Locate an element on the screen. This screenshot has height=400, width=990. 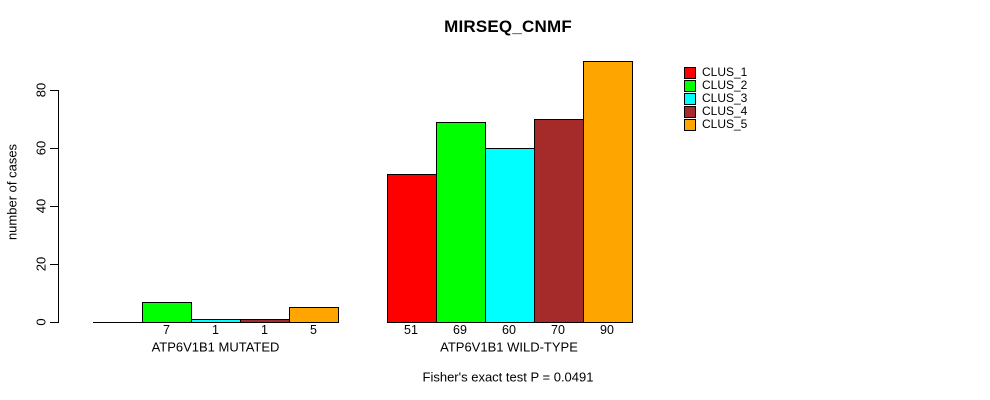
bar-value-label: 7 is located at coordinates (166, 330).